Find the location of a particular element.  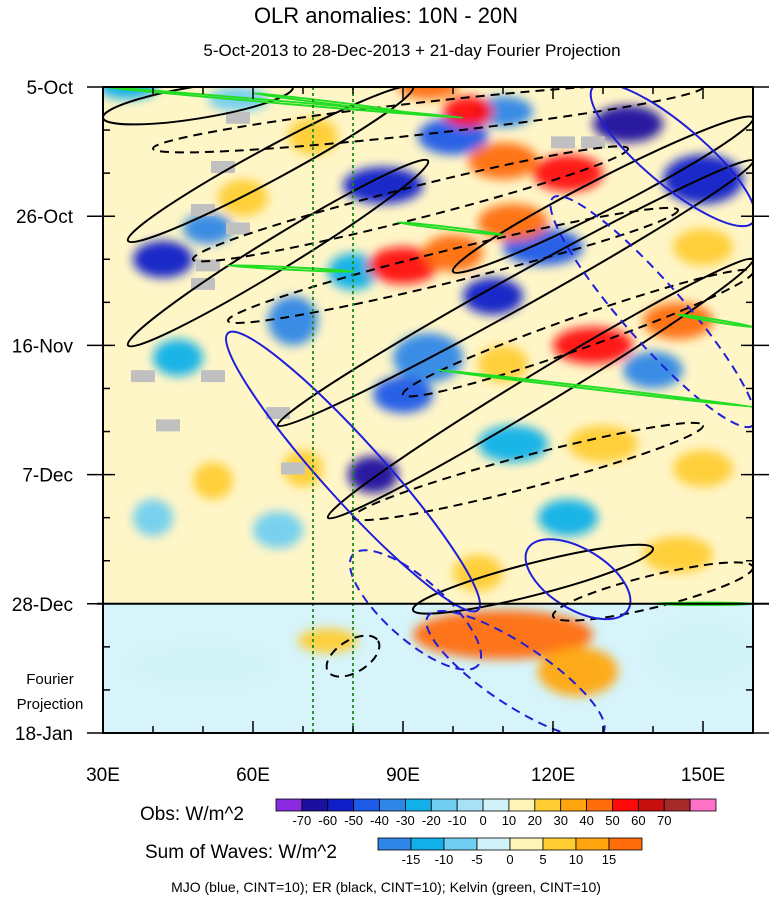

obs-colorbar-label-4: -30 is located at coordinates (405, 820).